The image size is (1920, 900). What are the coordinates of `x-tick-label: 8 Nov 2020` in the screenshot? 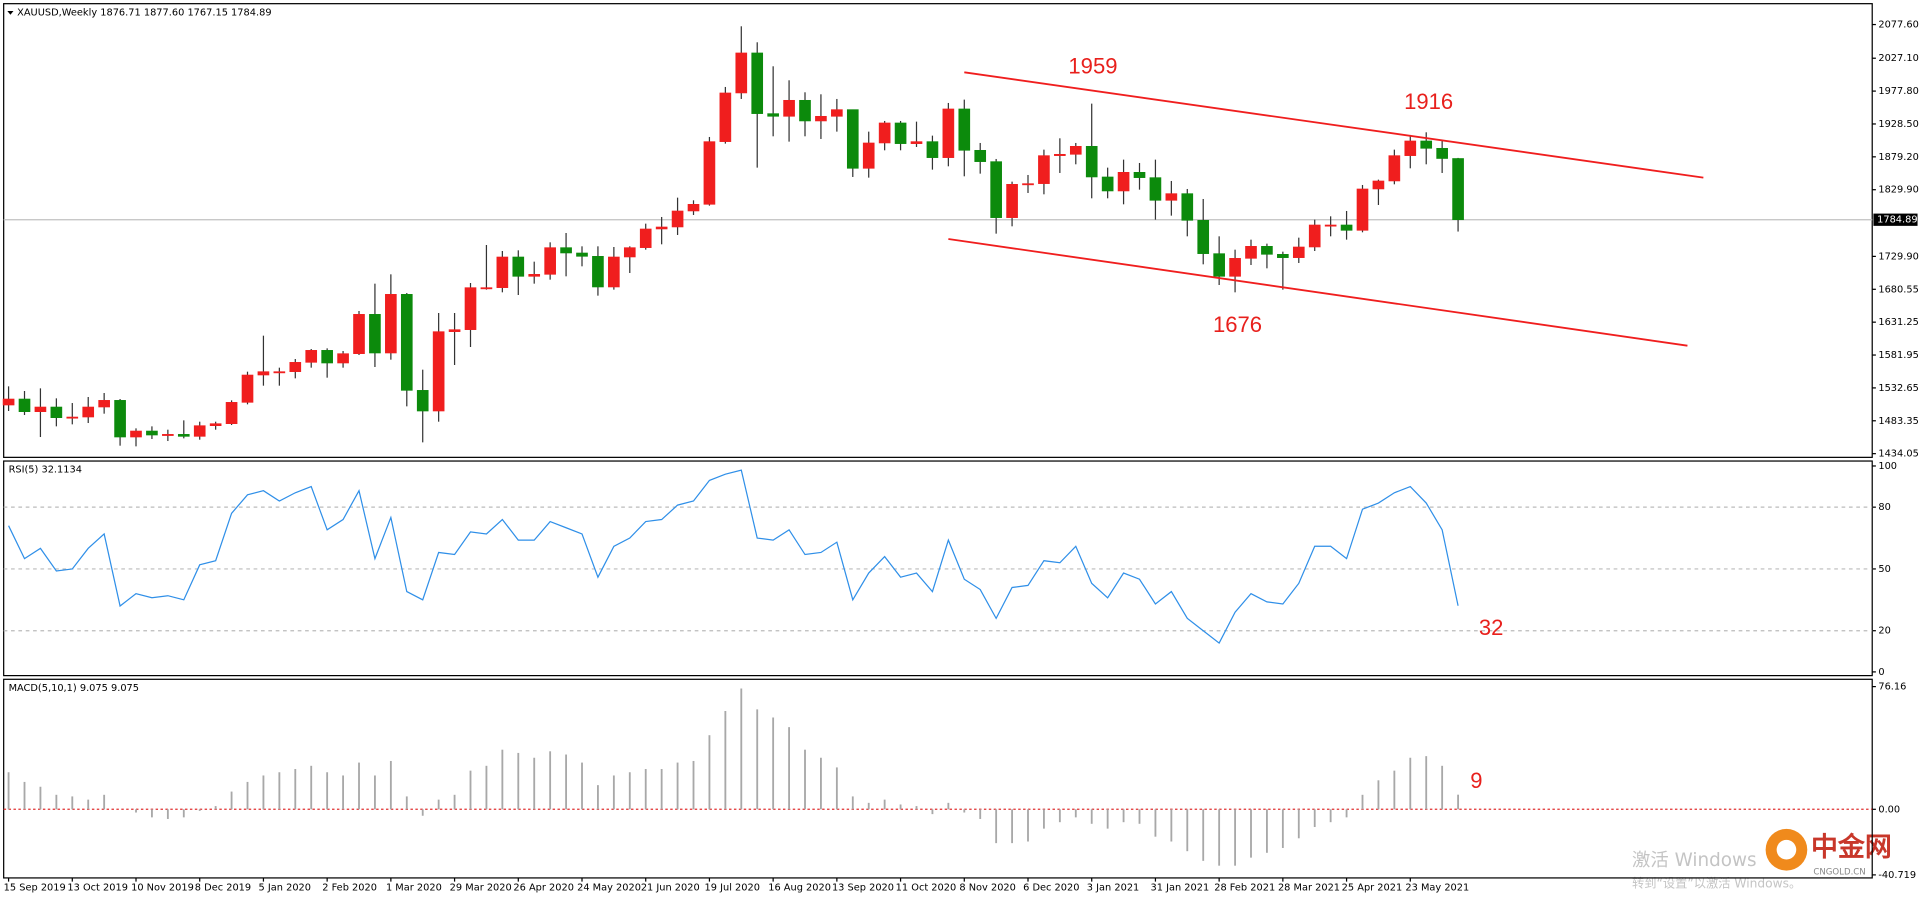 It's located at (987, 888).